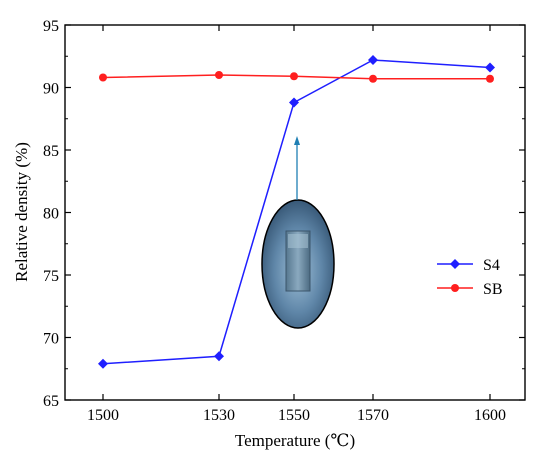 This screenshot has height=462, width=550. Describe the element at coordinates (490, 415) in the screenshot. I see `x-tick-label: 1600` at that location.